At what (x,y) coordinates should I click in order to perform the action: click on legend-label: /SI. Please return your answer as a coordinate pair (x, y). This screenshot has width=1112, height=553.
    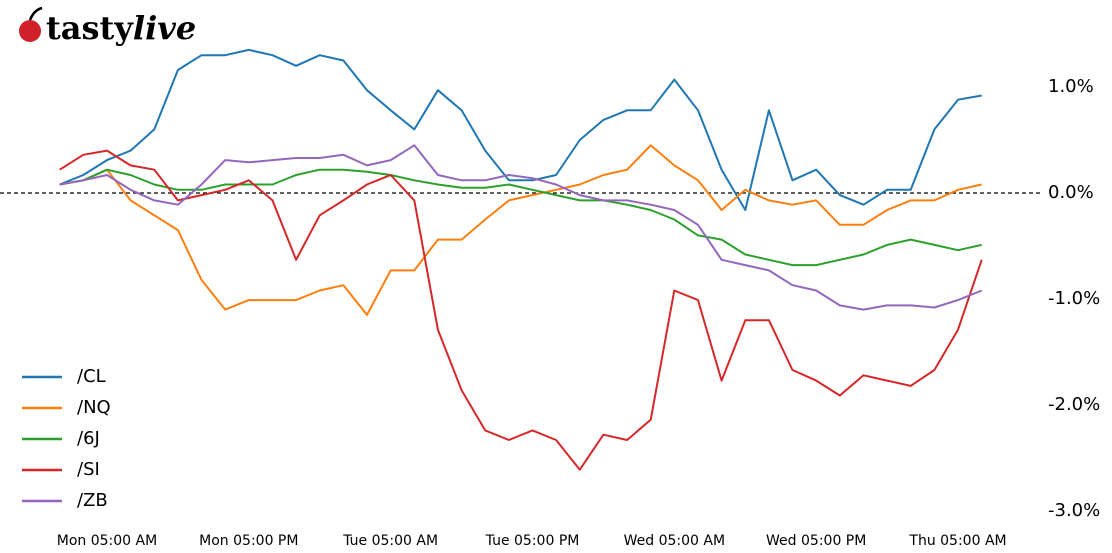
    Looking at the image, I should click on (88, 469).